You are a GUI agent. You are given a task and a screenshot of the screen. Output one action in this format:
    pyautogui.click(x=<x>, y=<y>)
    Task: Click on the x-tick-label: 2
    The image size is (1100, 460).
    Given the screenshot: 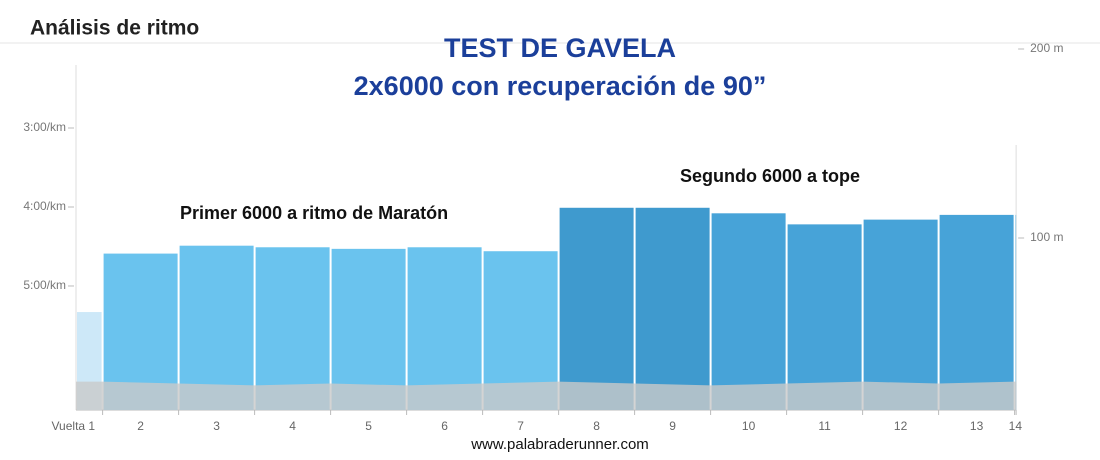 What is the action you would take?
    pyautogui.click(x=140, y=426)
    